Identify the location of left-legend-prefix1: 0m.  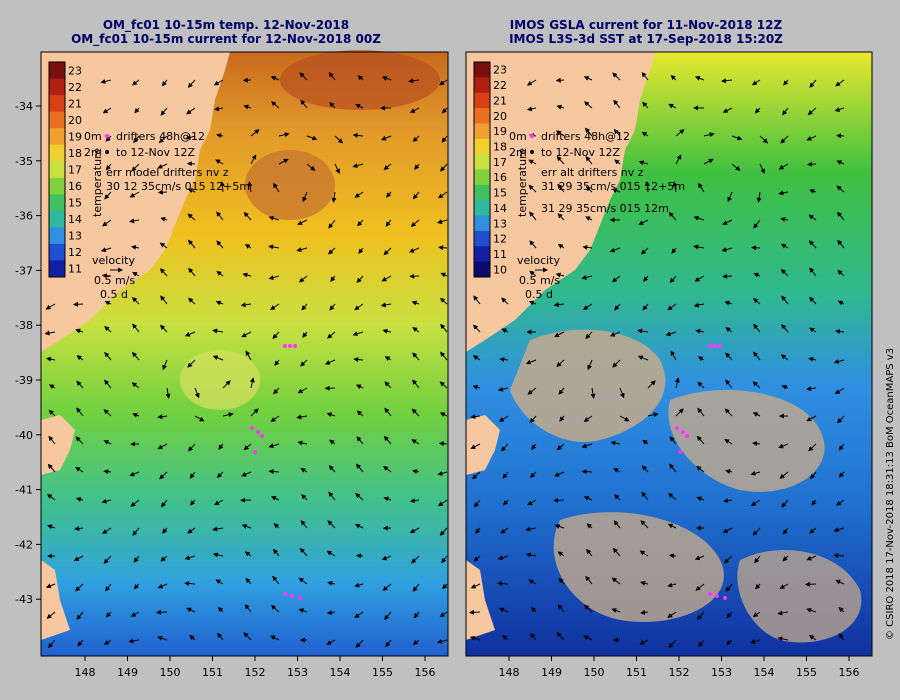
(93, 136).